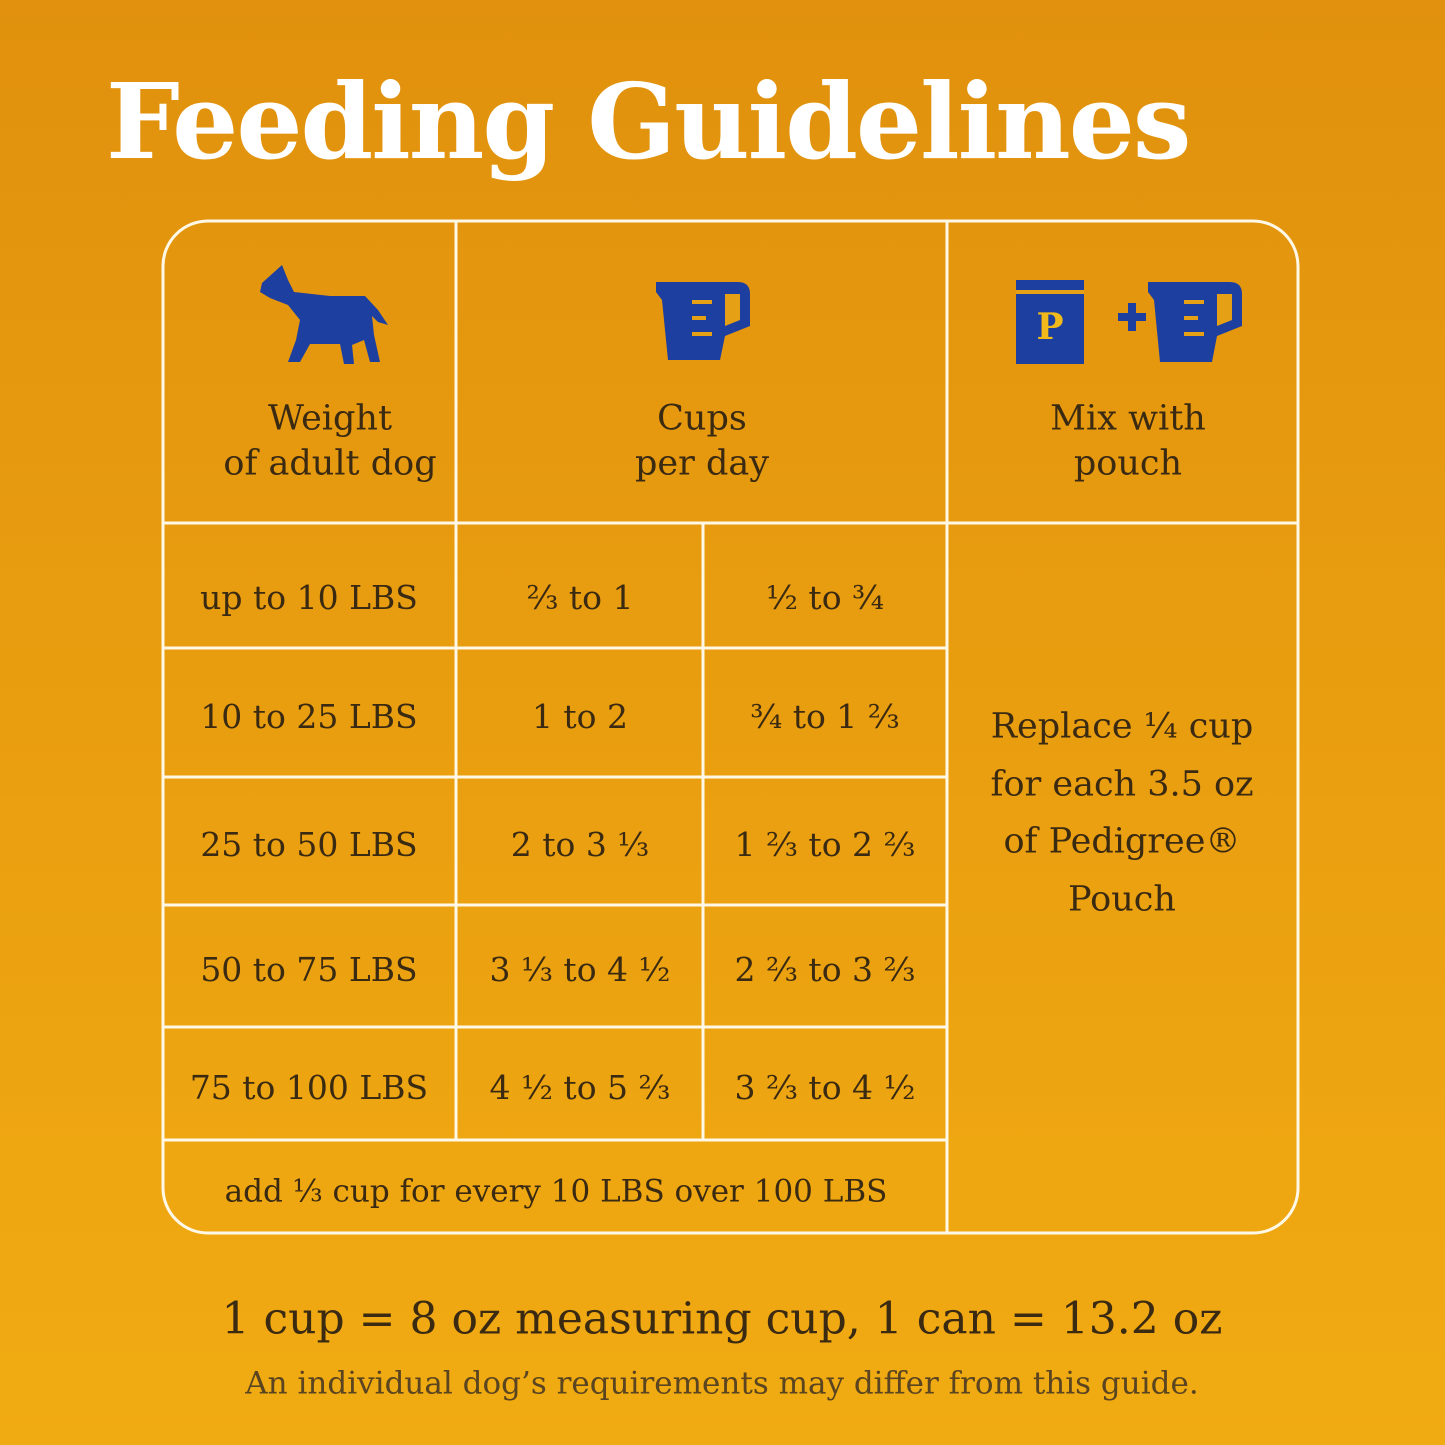  What do you see at coordinates (1195, 322) in the screenshot?
I see `cup-icon-small` at bounding box center [1195, 322].